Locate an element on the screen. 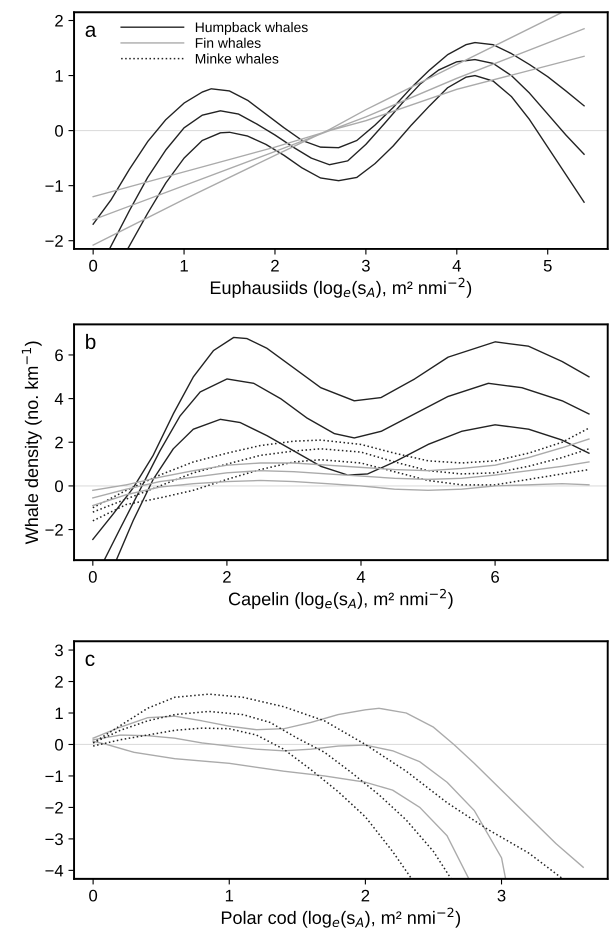  x-tick-label: 5 is located at coordinates (548, 266).